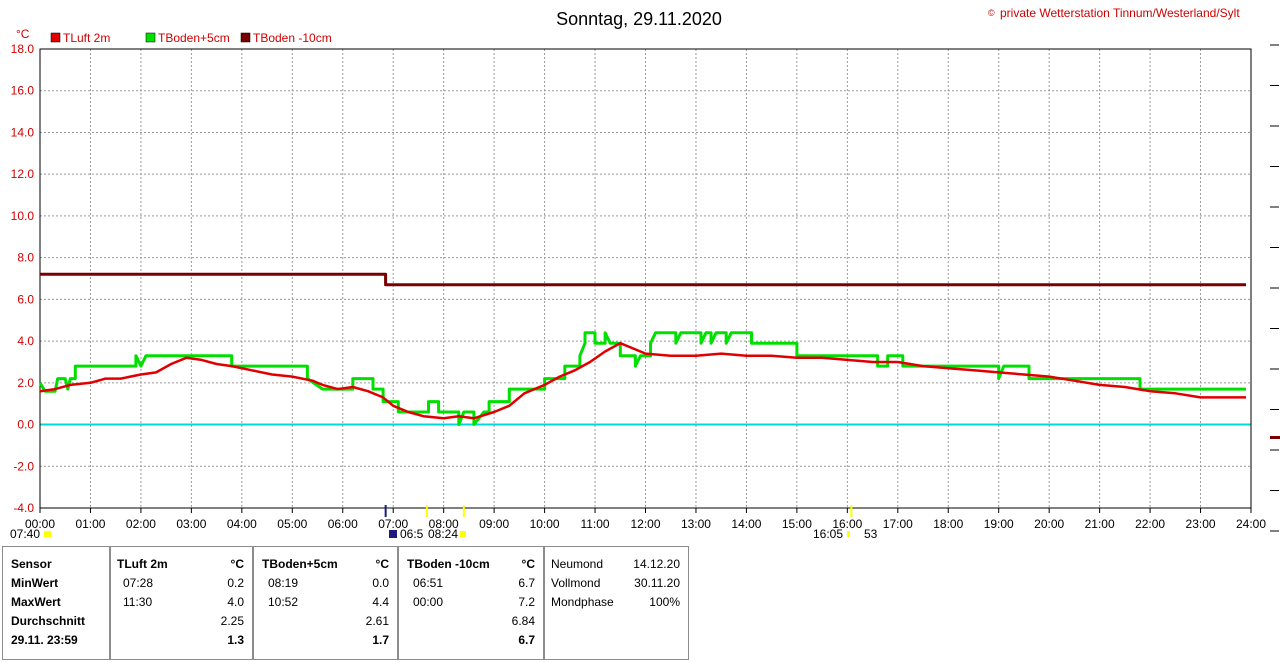 This screenshot has width=1280, height=662. What do you see at coordinates (380, 583) in the screenshot?
I see `tboden5-min-value: 0.0` at bounding box center [380, 583].